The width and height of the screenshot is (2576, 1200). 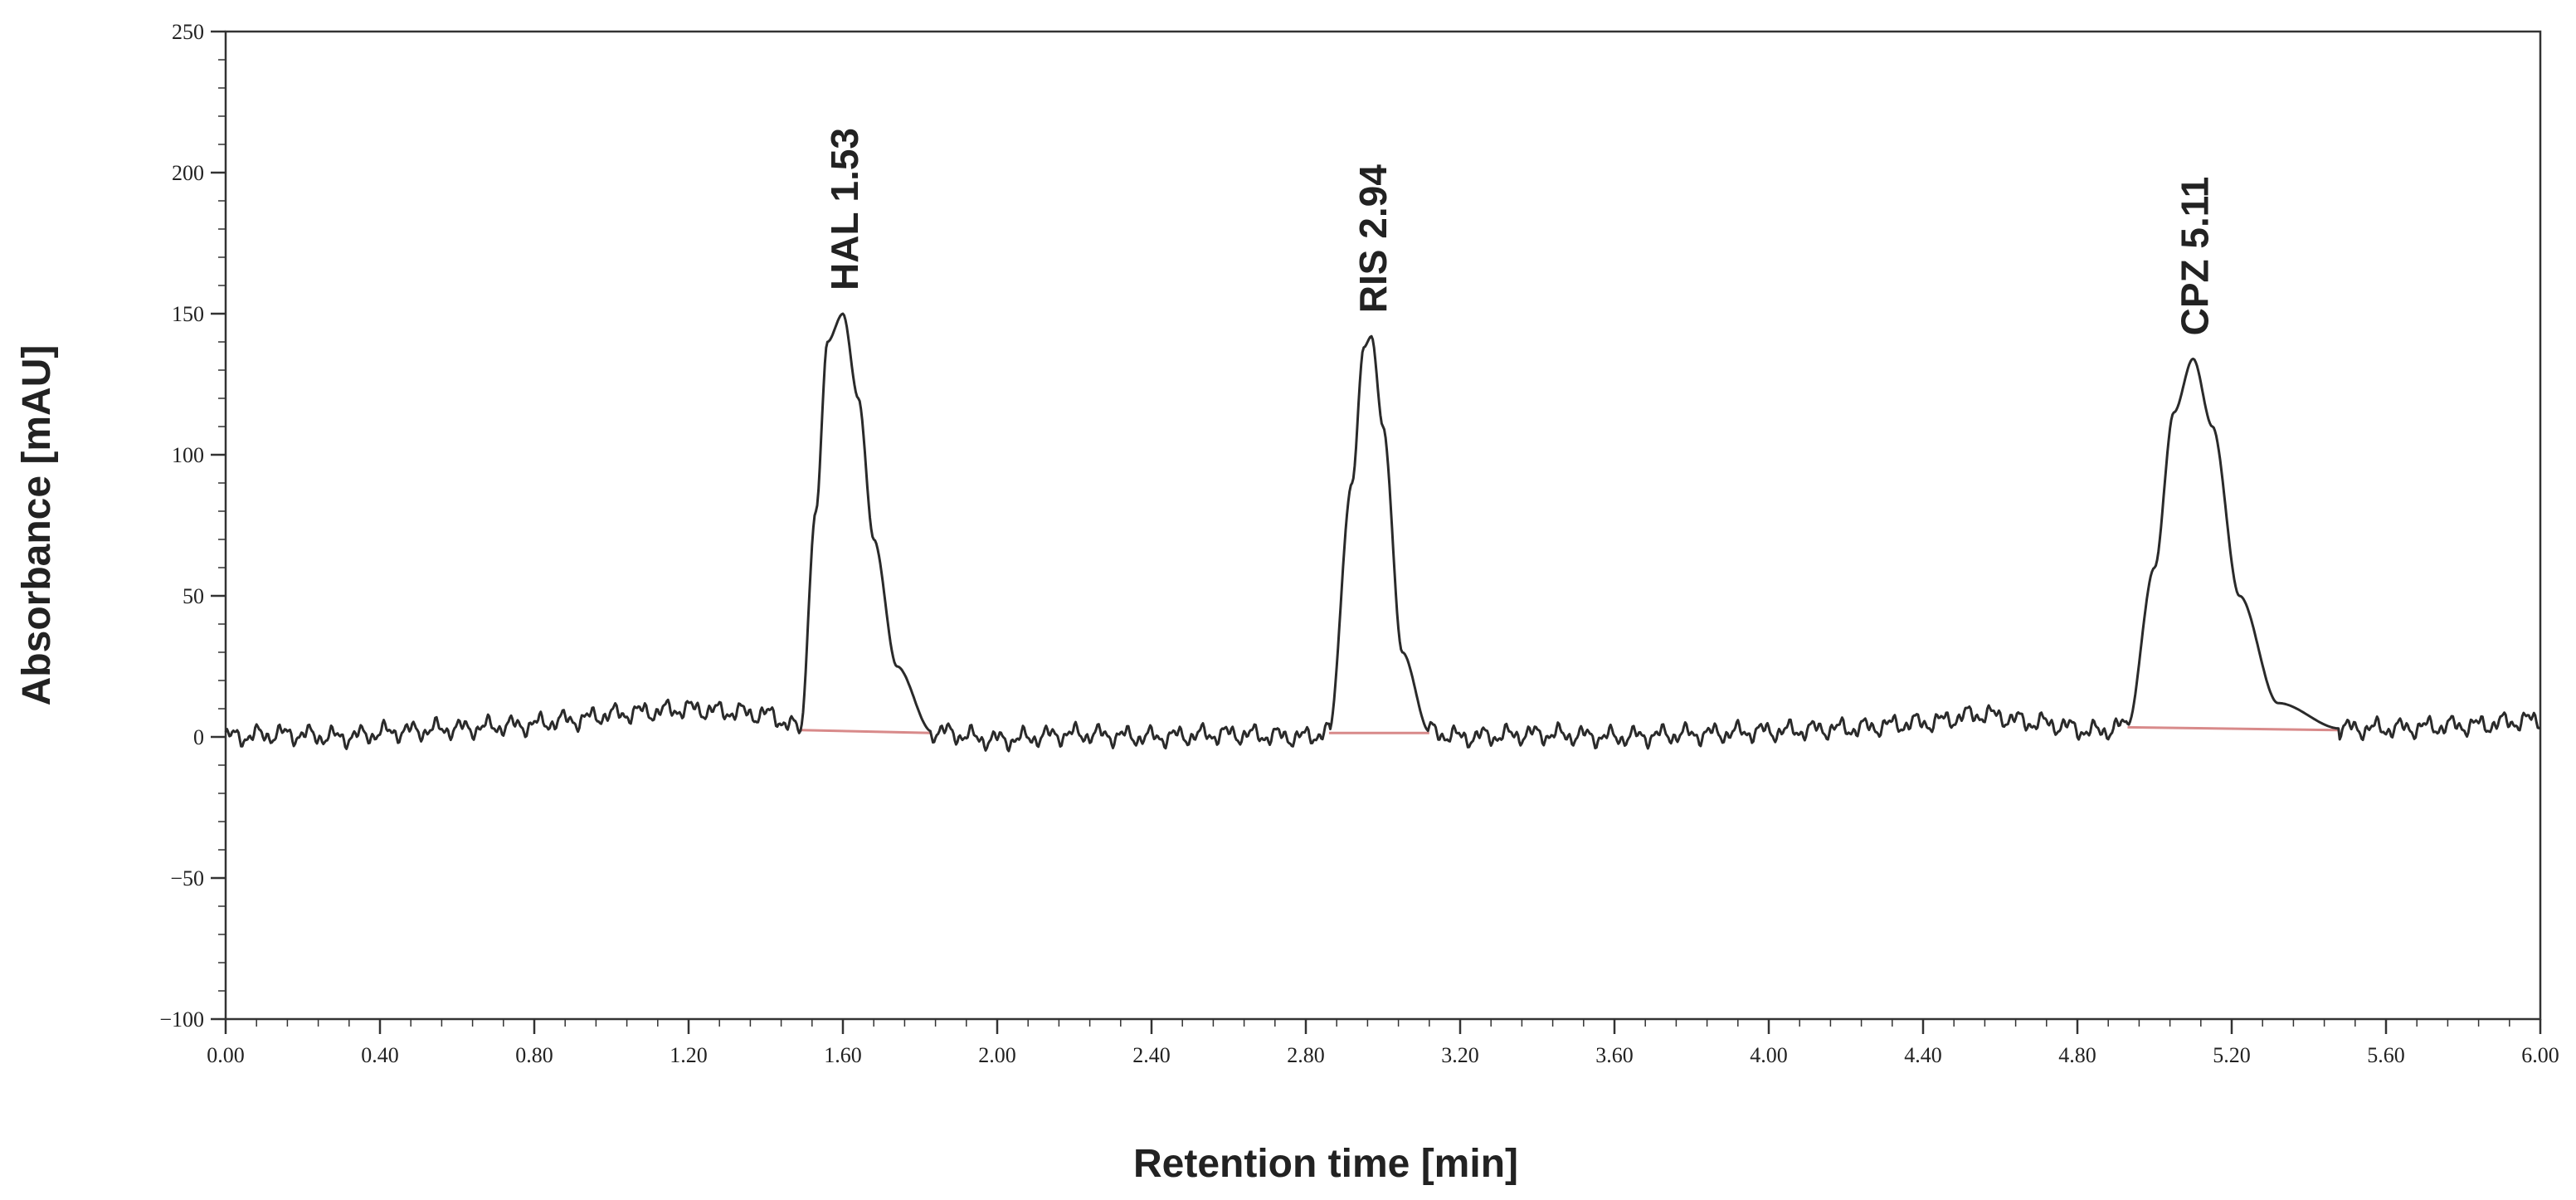 What do you see at coordinates (1923, 1055) in the screenshot?
I see `x-tick-label: 4.40` at bounding box center [1923, 1055].